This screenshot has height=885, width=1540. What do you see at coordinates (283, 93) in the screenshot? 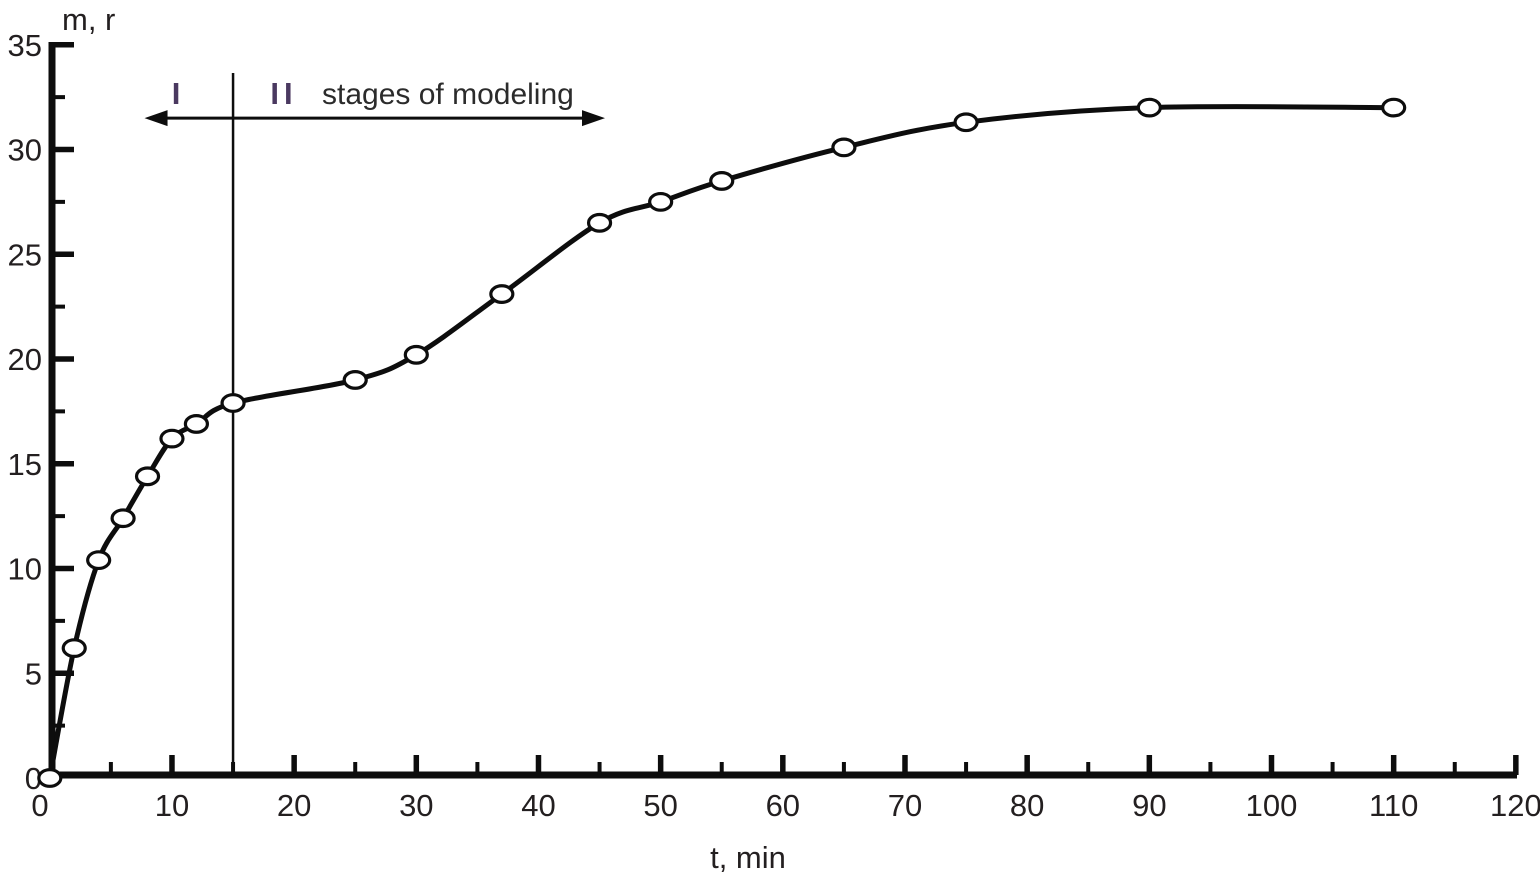
I see `stage-2-label: II` at bounding box center [283, 93].